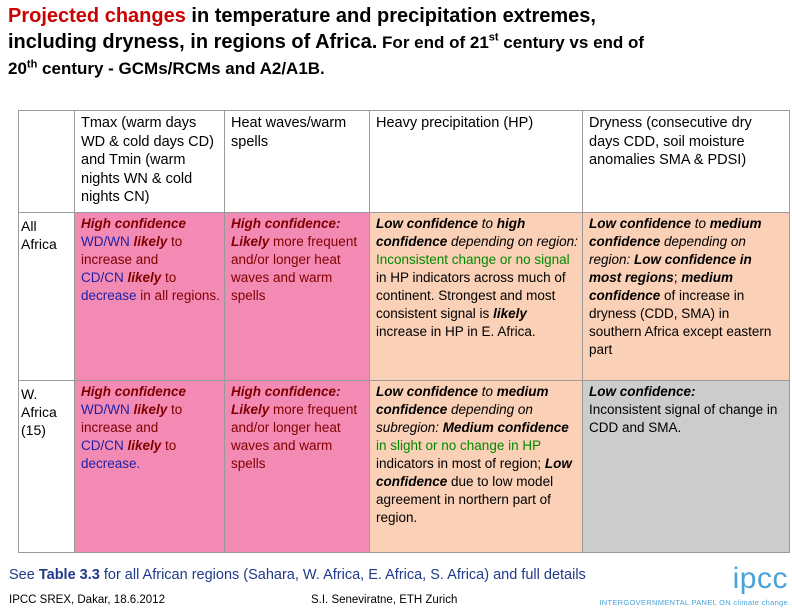 The image size is (792, 612). I want to click on confidence-text: Low confidence:, so click(642, 391).